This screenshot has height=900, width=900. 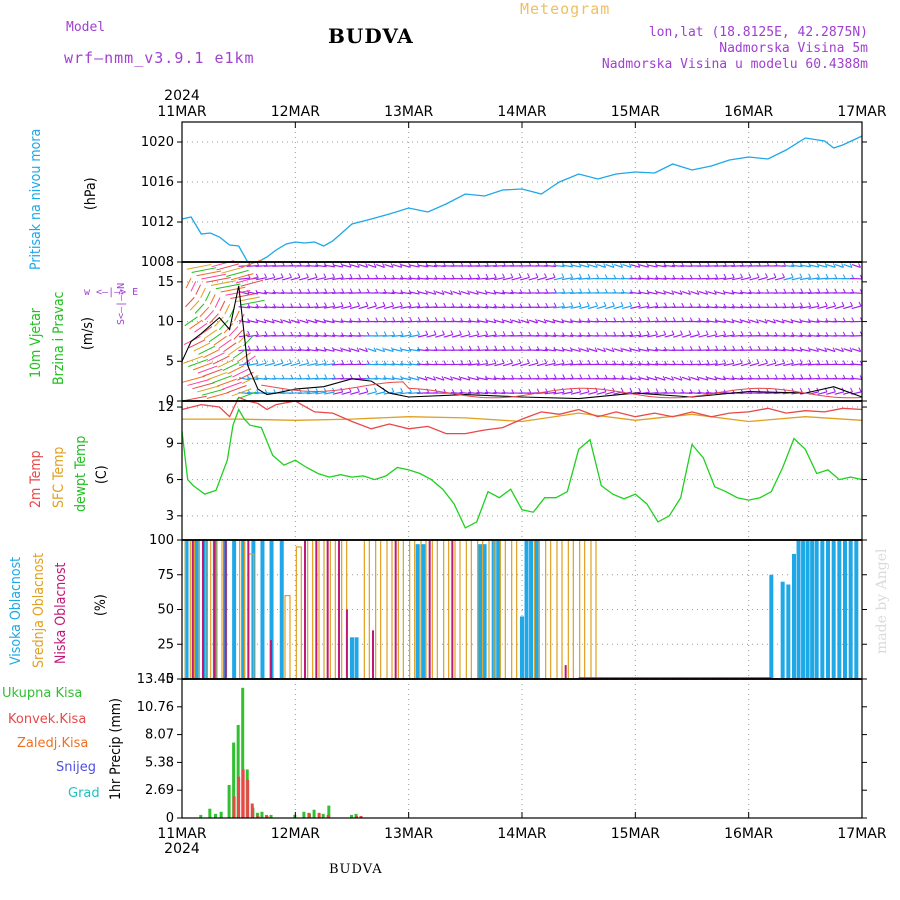 I want to click on x-date-label-top: 12MAR, so click(x=295, y=112).